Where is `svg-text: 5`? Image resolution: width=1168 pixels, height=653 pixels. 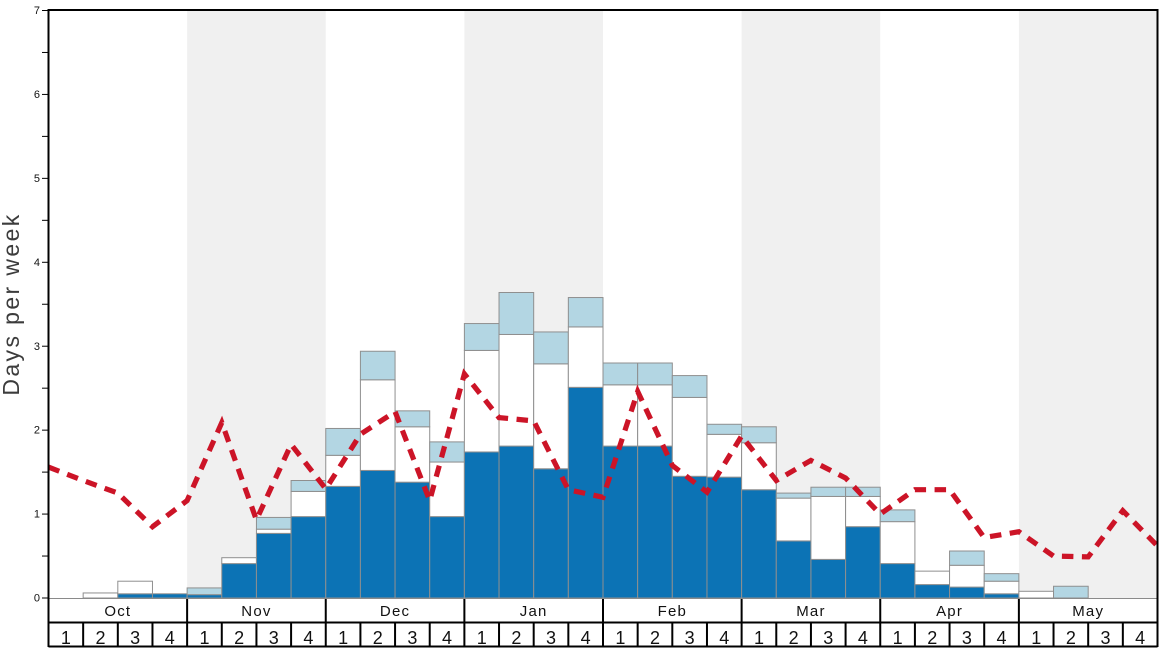 svg-text: 5 is located at coordinates (37, 179).